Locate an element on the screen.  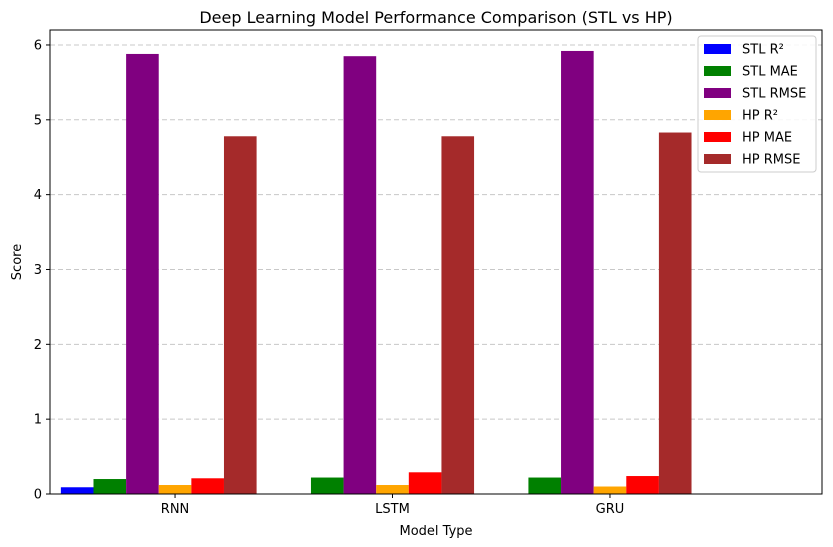
y-tick-label: 0 is located at coordinates (38, 495).